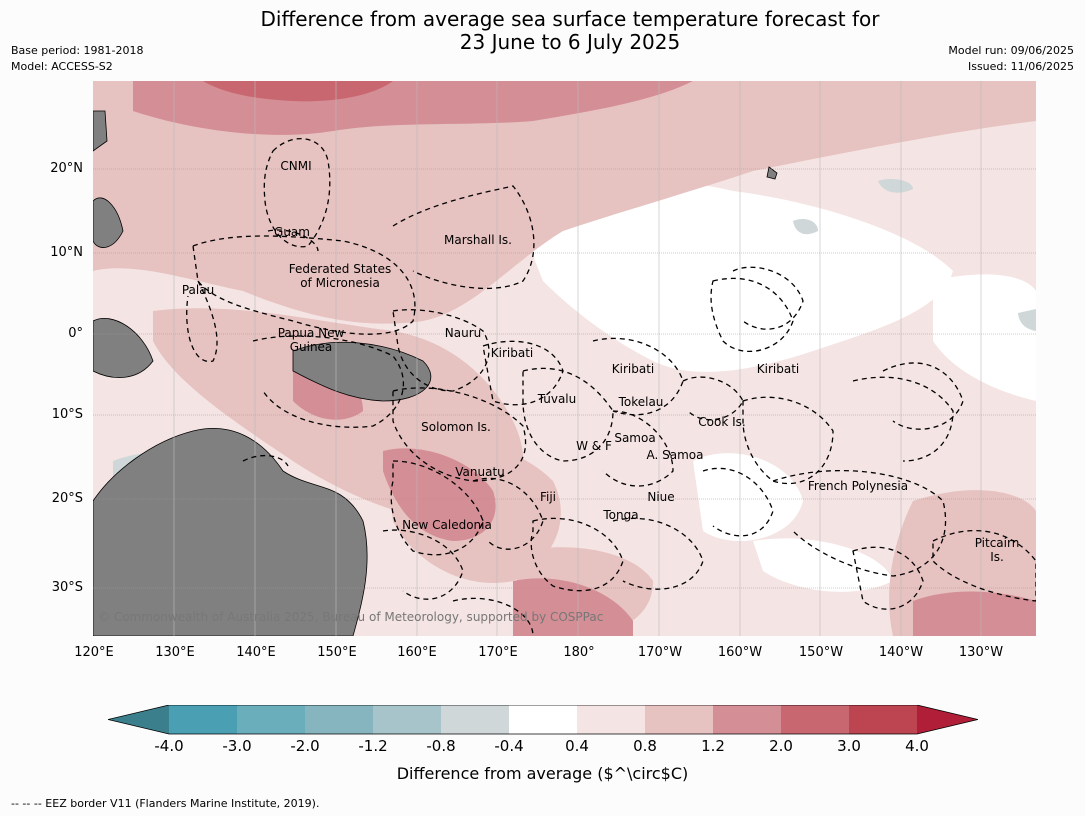 This screenshot has height=816, width=1085. I want to click on anomaly-band-2.0-3.0, so click(298, 91).